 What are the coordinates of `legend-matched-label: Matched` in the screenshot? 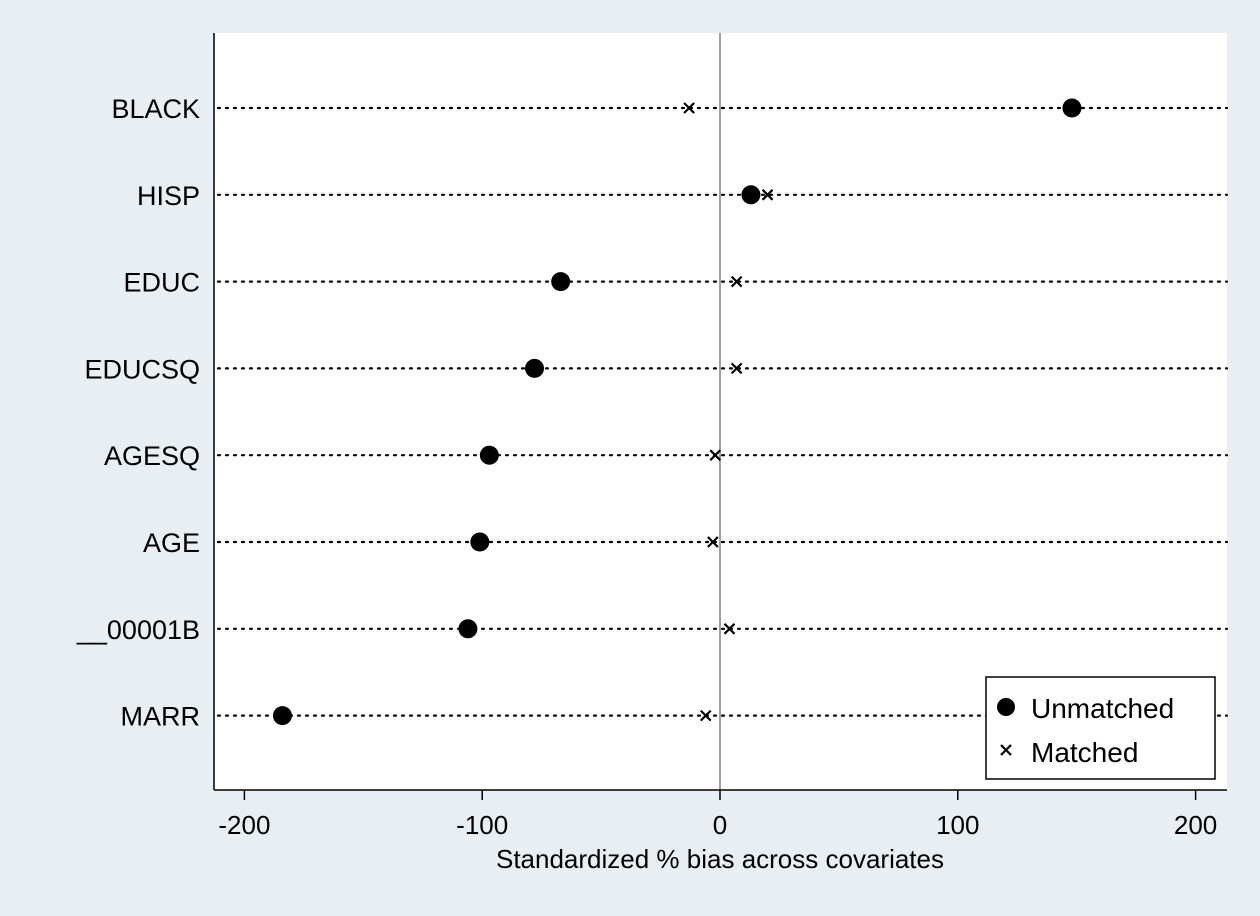 It's located at (1084, 752).